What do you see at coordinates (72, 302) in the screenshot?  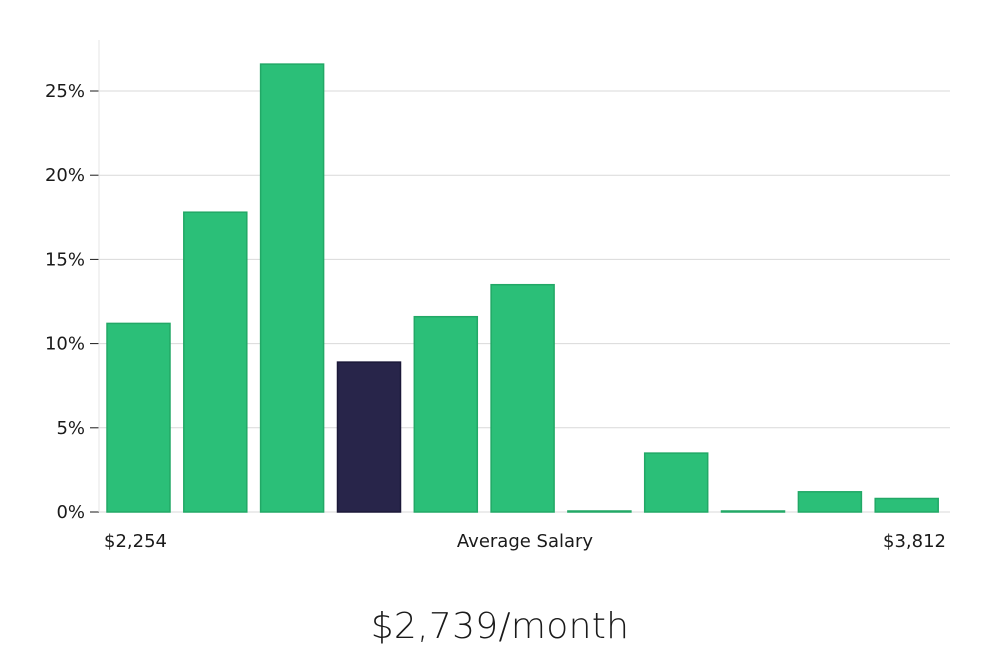 I see `y-axis-ticks: 0% 5% 10% 15% 20% 25%` at bounding box center [72, 302].